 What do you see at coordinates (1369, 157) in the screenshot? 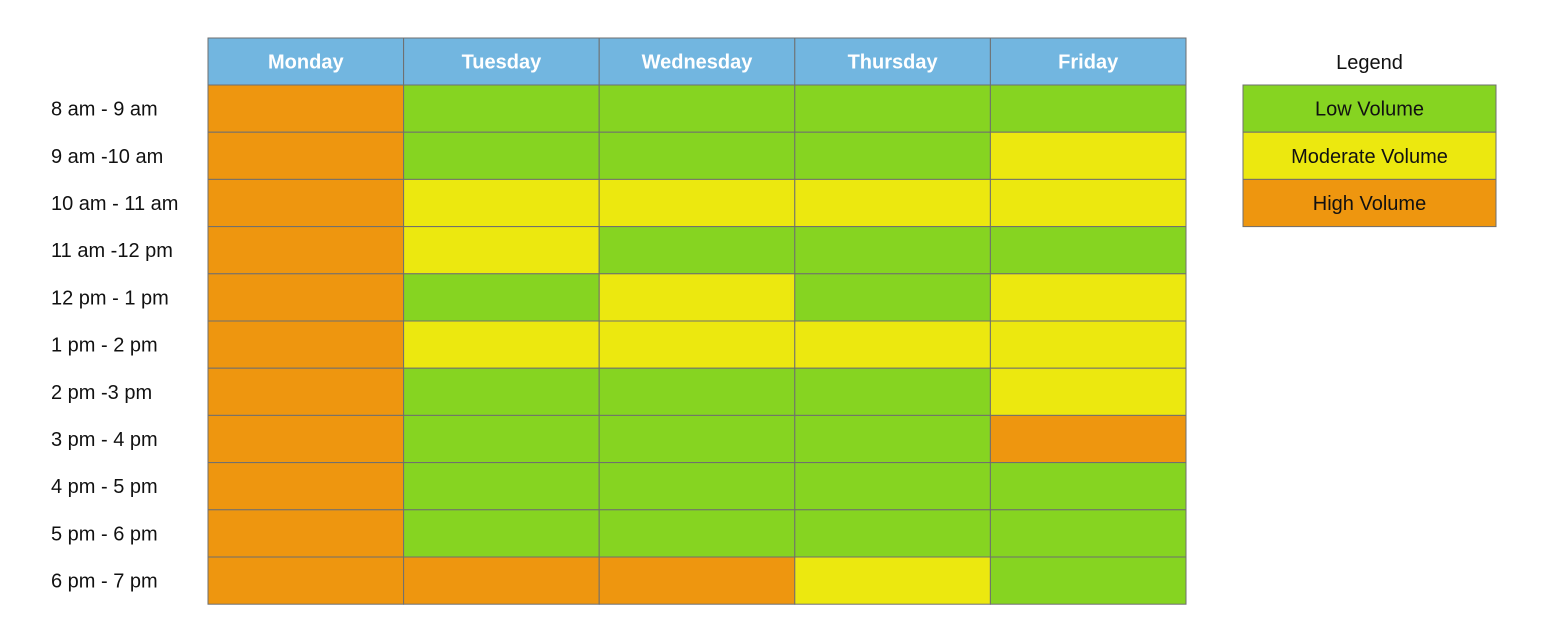
I see `legend-item-label: Moderate Volume` at bounding box center [1369, 157].